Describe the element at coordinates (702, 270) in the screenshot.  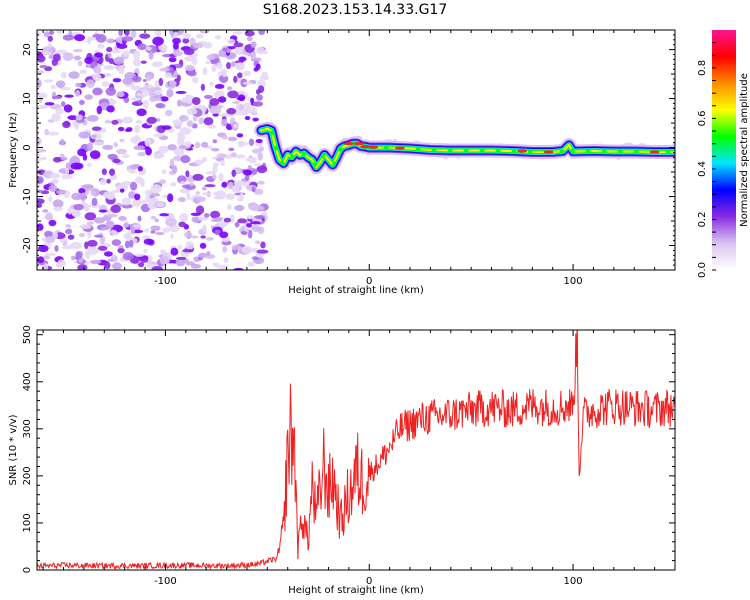
I see `colorbar-tick-label: 0.0` at that location.